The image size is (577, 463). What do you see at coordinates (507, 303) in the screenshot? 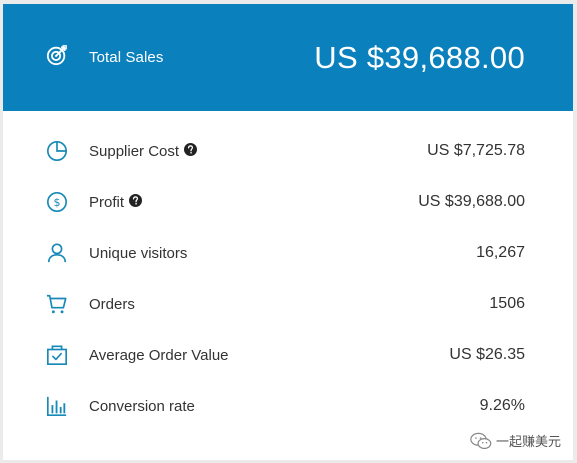
I see `orders-value: 1506` at bounding box center [507, 303].